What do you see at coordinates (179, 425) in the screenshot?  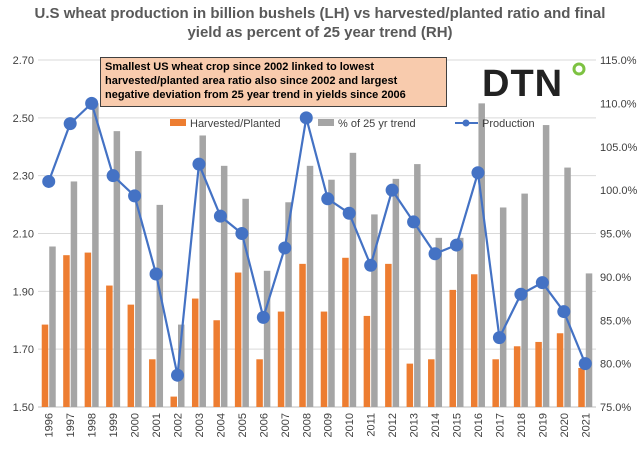 I see `x-tick-label: 2002` at bounding box center [179, 425].